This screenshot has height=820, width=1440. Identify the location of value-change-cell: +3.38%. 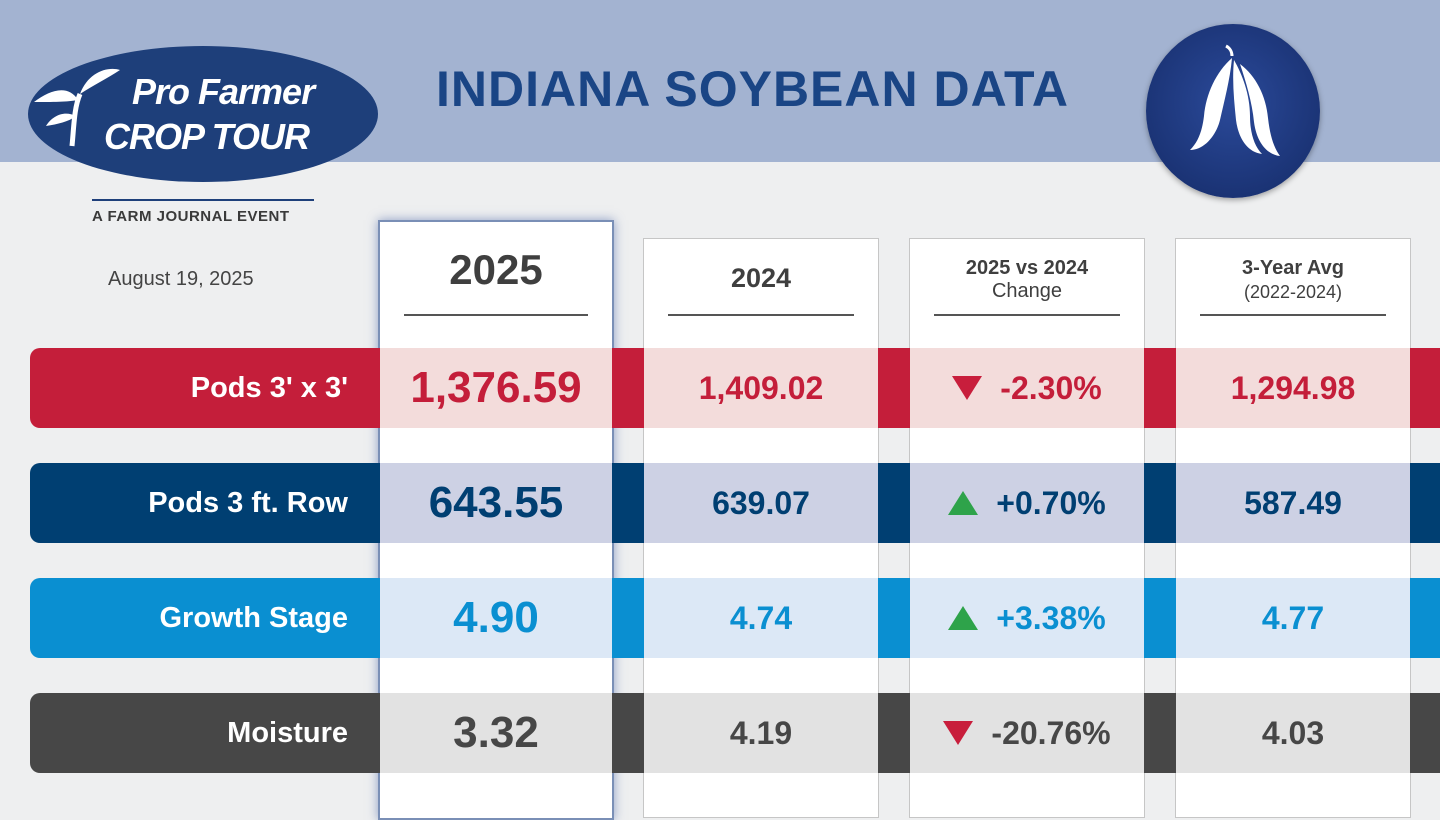
(1027, 618).